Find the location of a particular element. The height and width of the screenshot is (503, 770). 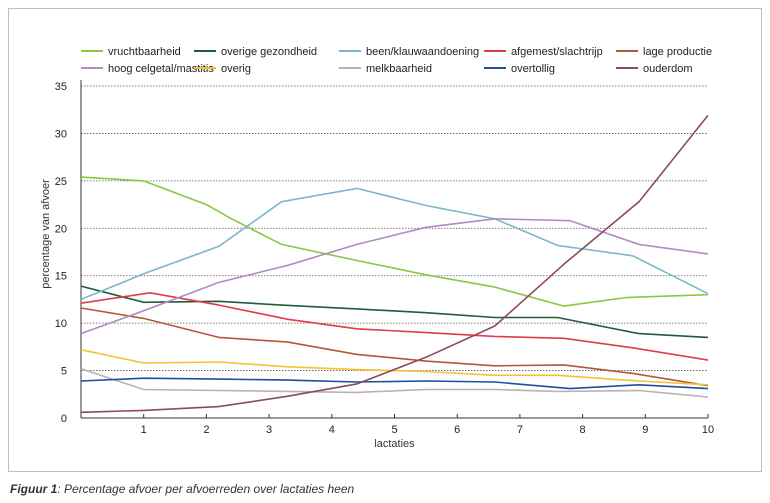

legend-entry: overig is located at coordinates (236, 69).